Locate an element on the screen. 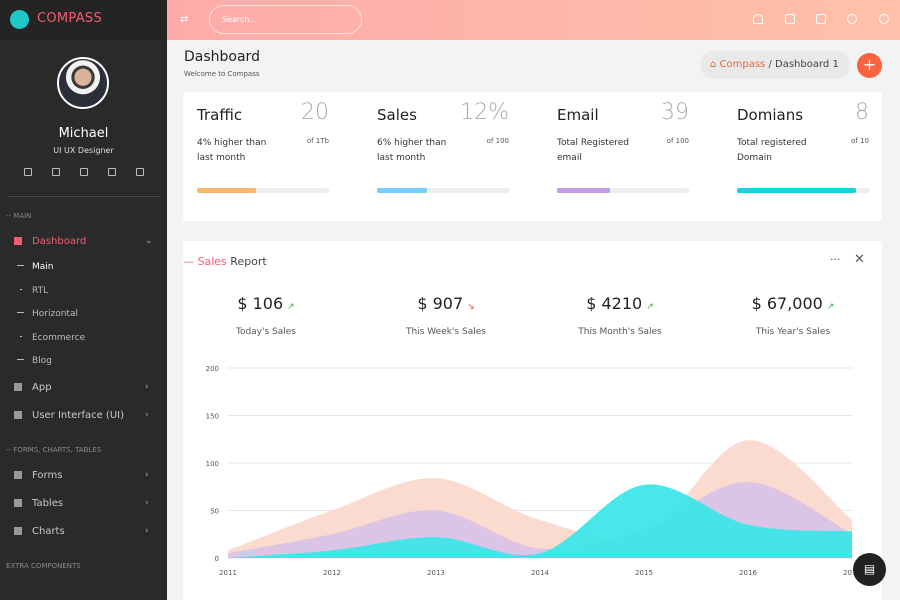 This screenshot has height=600, width=900. x-tick-label: 2014 is located at coordinates (540, 573).